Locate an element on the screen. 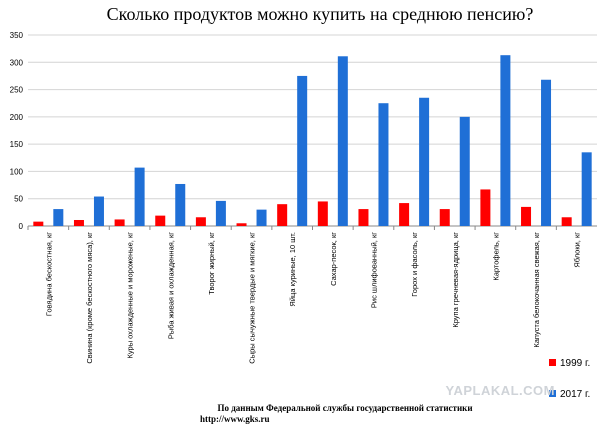 The width and height of the screenshot is (601, 427). x-tick-label: Рис шлифованный, кг is located at coordinates (373, 270).